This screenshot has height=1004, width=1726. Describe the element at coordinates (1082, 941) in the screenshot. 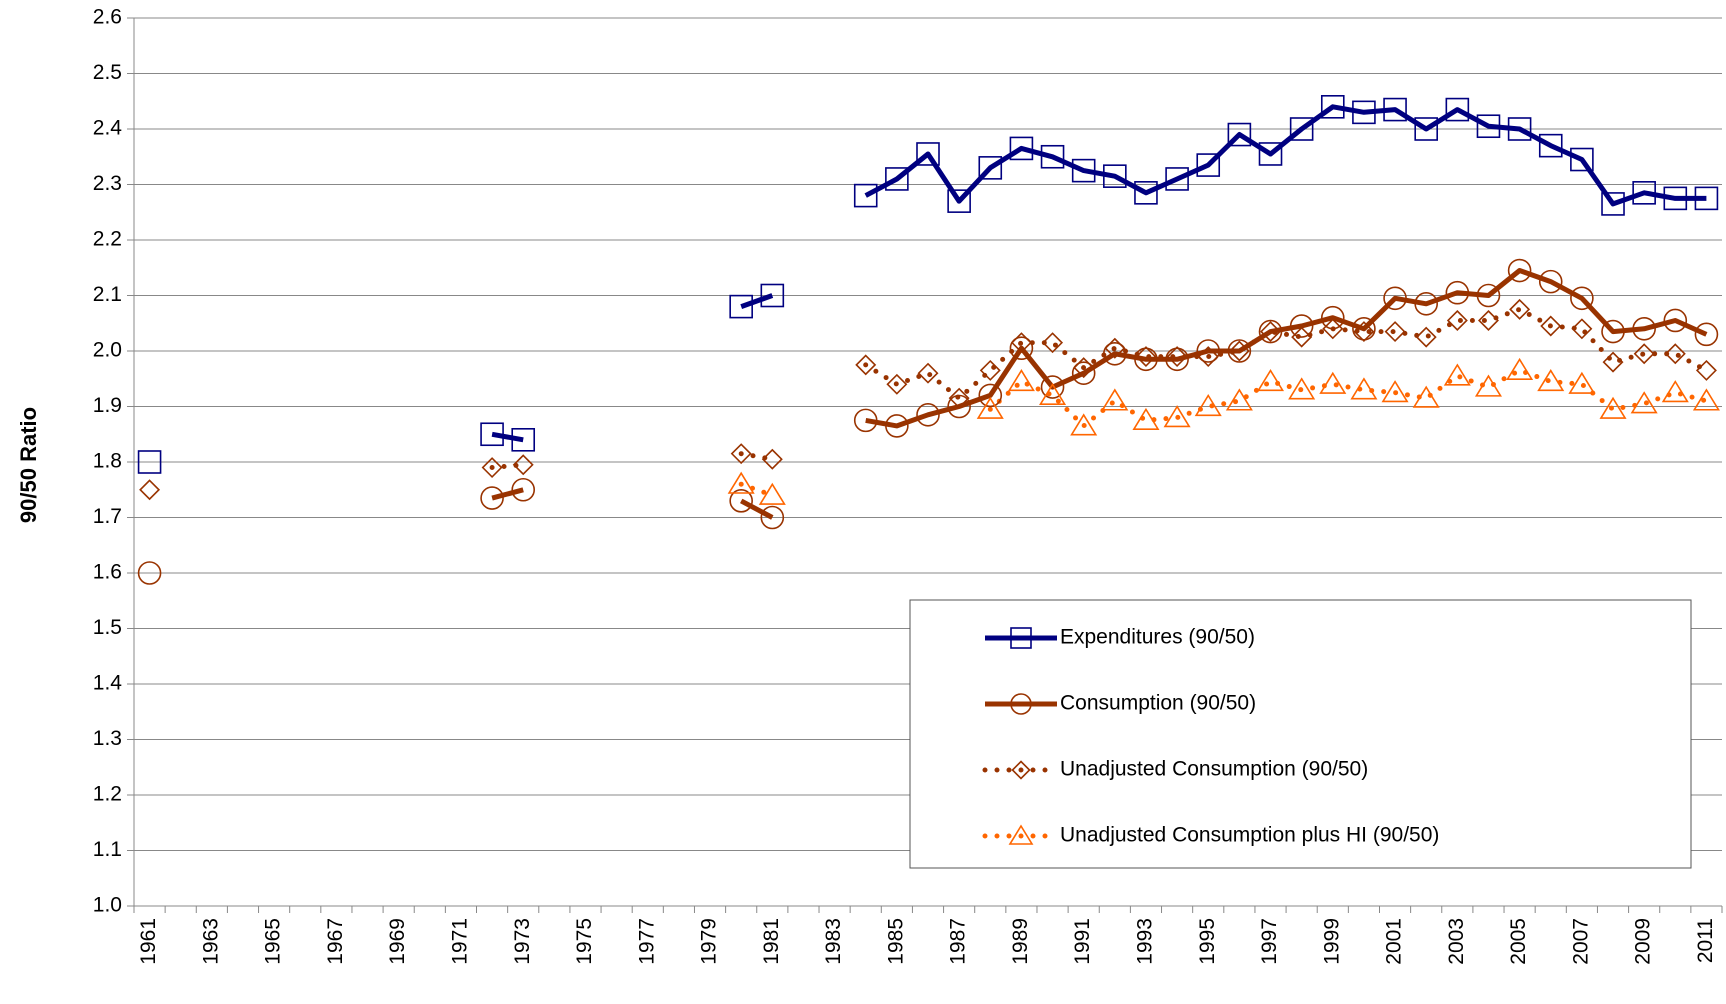

I see `x-tick-label: 1991` at that location.